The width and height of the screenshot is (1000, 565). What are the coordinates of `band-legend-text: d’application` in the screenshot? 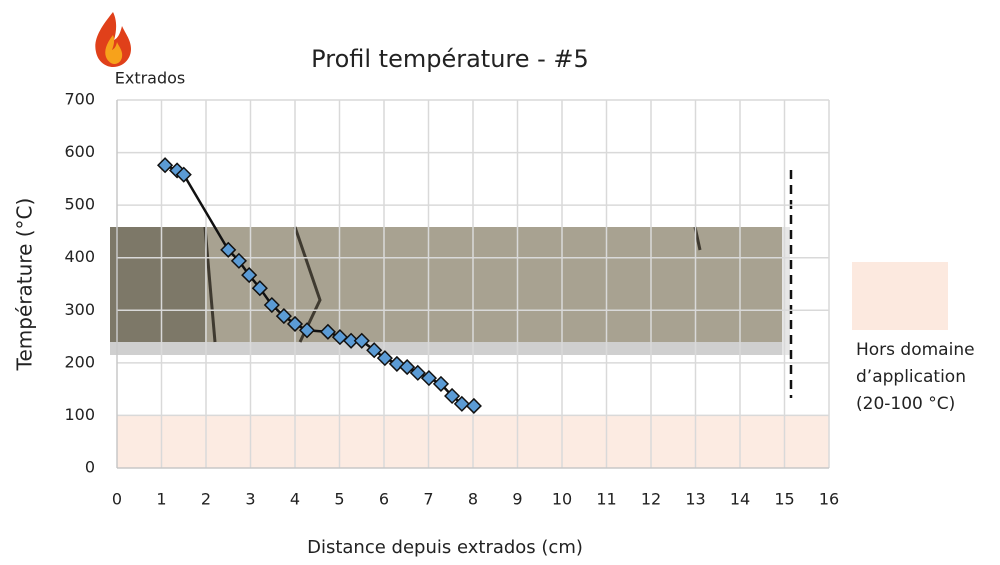 It's located at (911, 377).